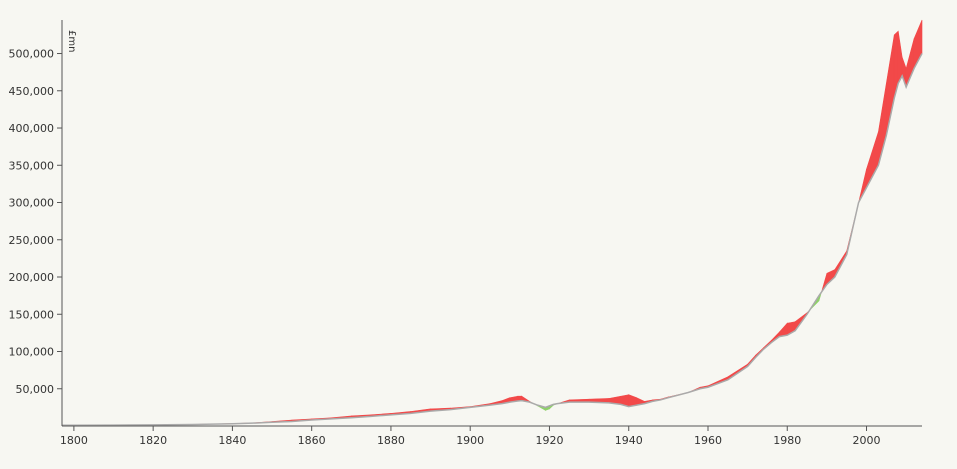 This screenshot has height=469, width=957. Describe the element at coordinates (35, 389) in the screenshot. I see `y-tick-label: 50,000` at that location.